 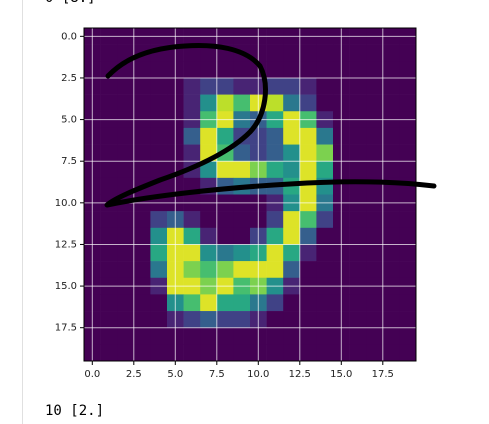 I want to click on x-tick-label: 12.5, so click(x=300, y=374).